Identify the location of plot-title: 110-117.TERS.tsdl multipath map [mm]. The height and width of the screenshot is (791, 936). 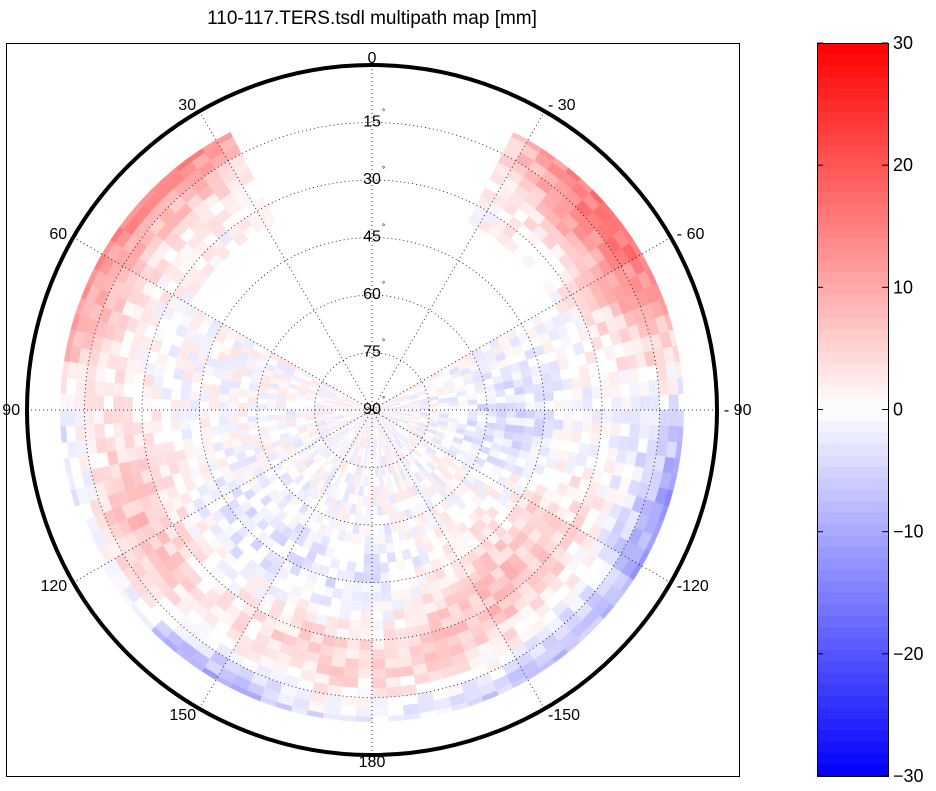
(372, 18).